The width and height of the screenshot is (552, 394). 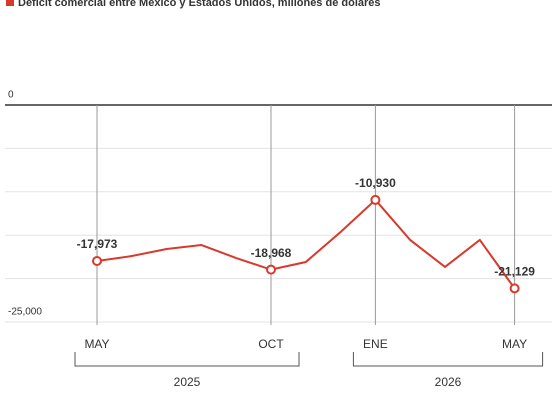 What do you see at coordinates (11, 95) in the screenshot?
I see `y-tick-label: 0` at bounding box center [11, 95].